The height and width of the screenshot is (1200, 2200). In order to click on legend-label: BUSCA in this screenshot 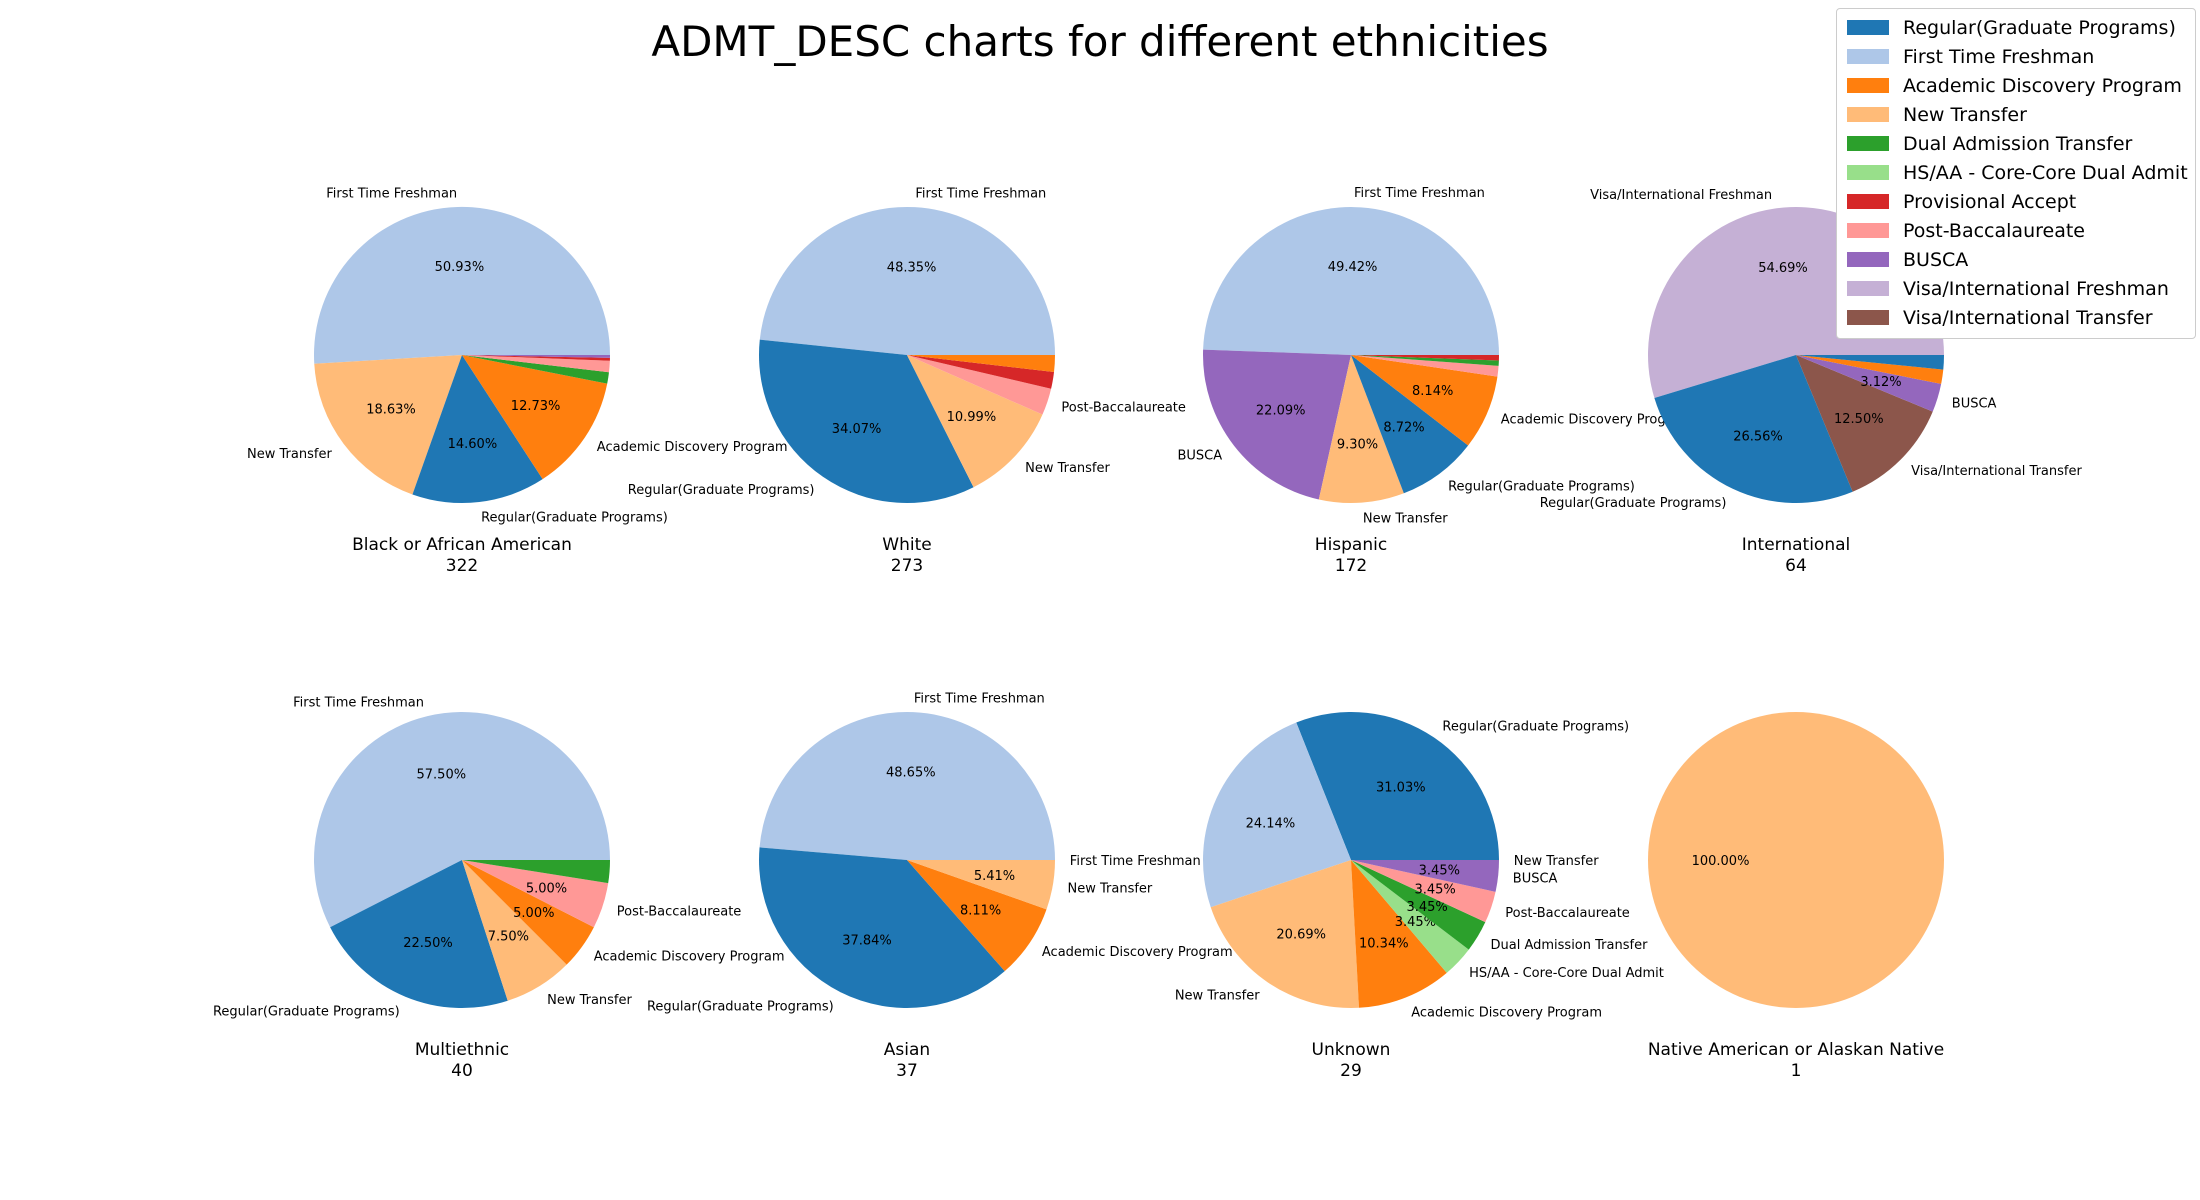, I will do `click(1936, 259)`.